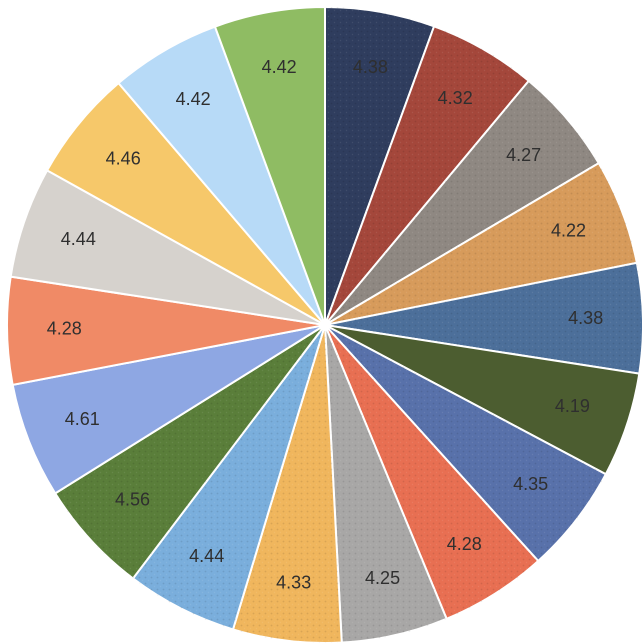  Describe the element at coordinates (82, 419) in the screenshot. I see `slice-value-label: 4.61` at that location.